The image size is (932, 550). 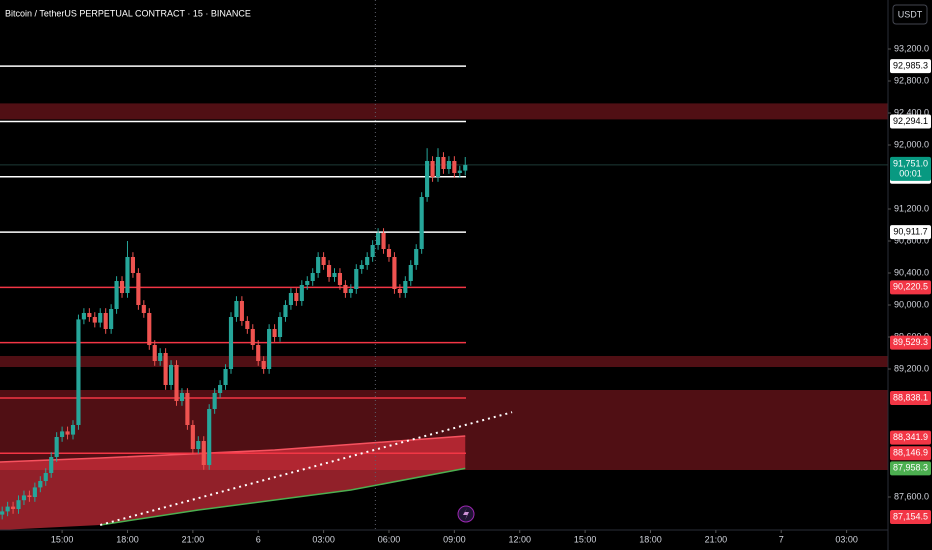 What do you see at coordinates (910, 173) in the screenshot?
I see `countdown-label: 00:01` at bounding box center [910, 173].